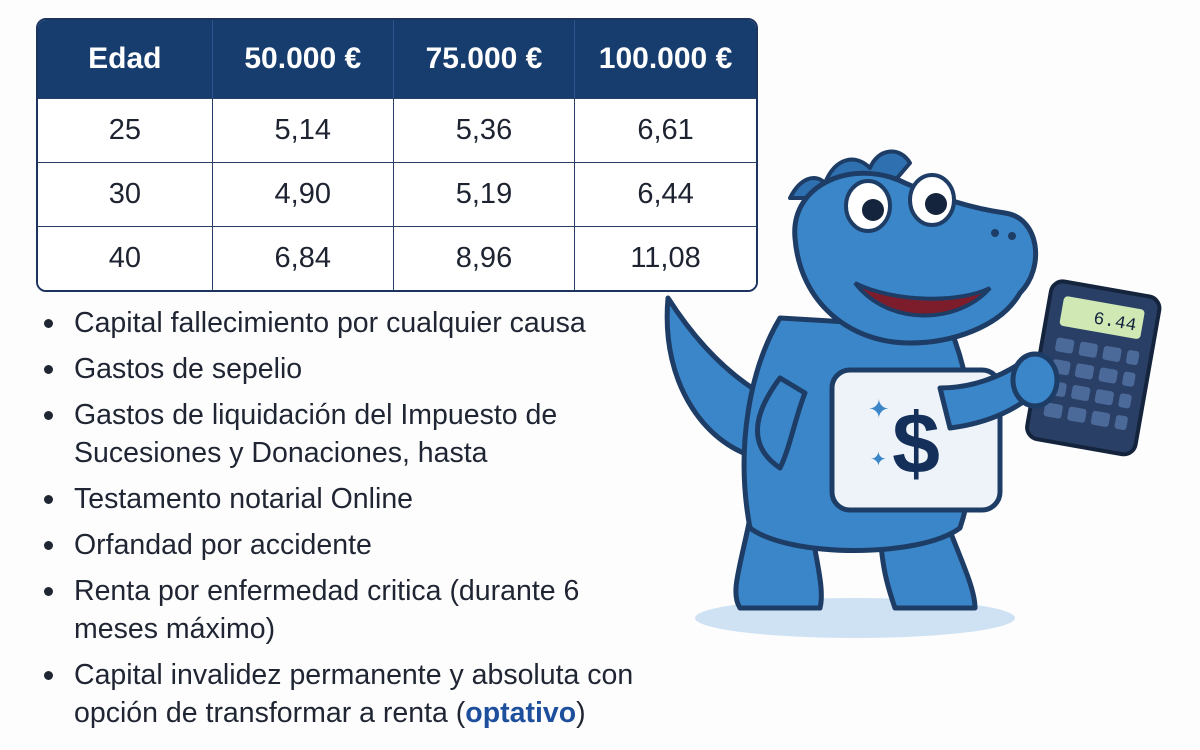 This screenshot has height=750, width=1200. I want to click on cell-price: 11,08, so click(665, 258).